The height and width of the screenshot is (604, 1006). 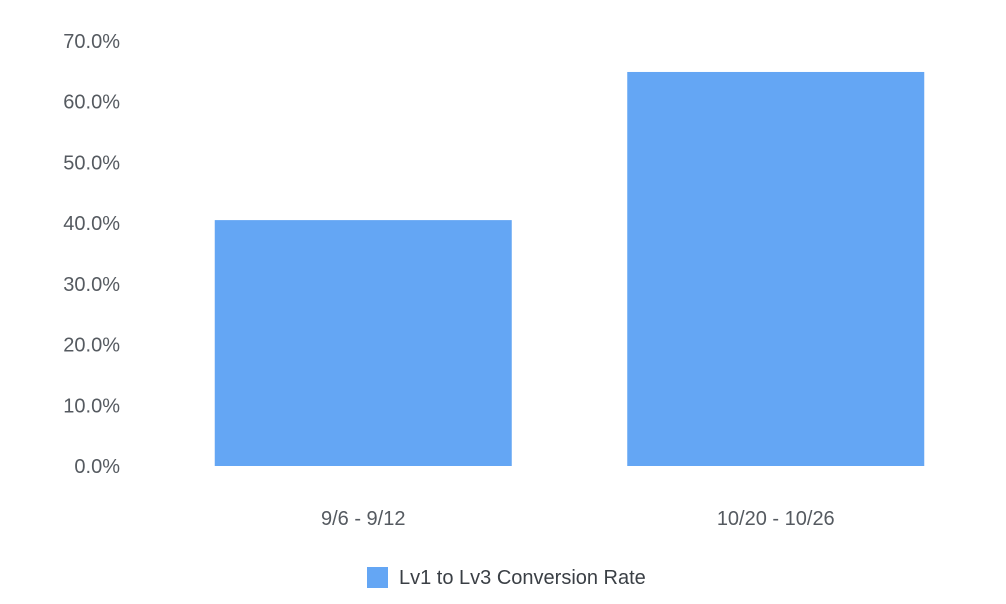 I want to click on legend: Lv1 to Lv3 Conversion Rate, so click(x=506, y=578).